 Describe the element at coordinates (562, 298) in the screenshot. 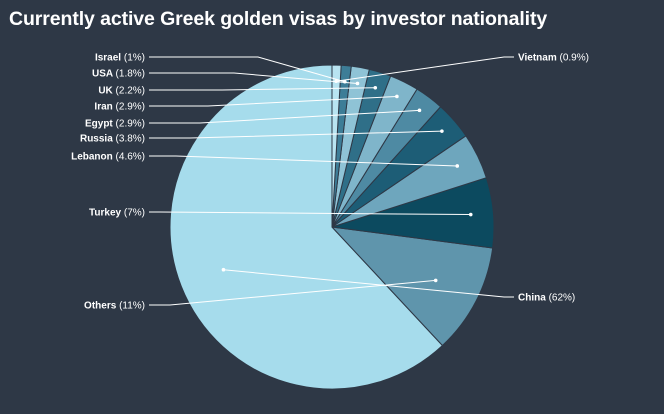

I see `slice-label-value: (62%)` at that location.